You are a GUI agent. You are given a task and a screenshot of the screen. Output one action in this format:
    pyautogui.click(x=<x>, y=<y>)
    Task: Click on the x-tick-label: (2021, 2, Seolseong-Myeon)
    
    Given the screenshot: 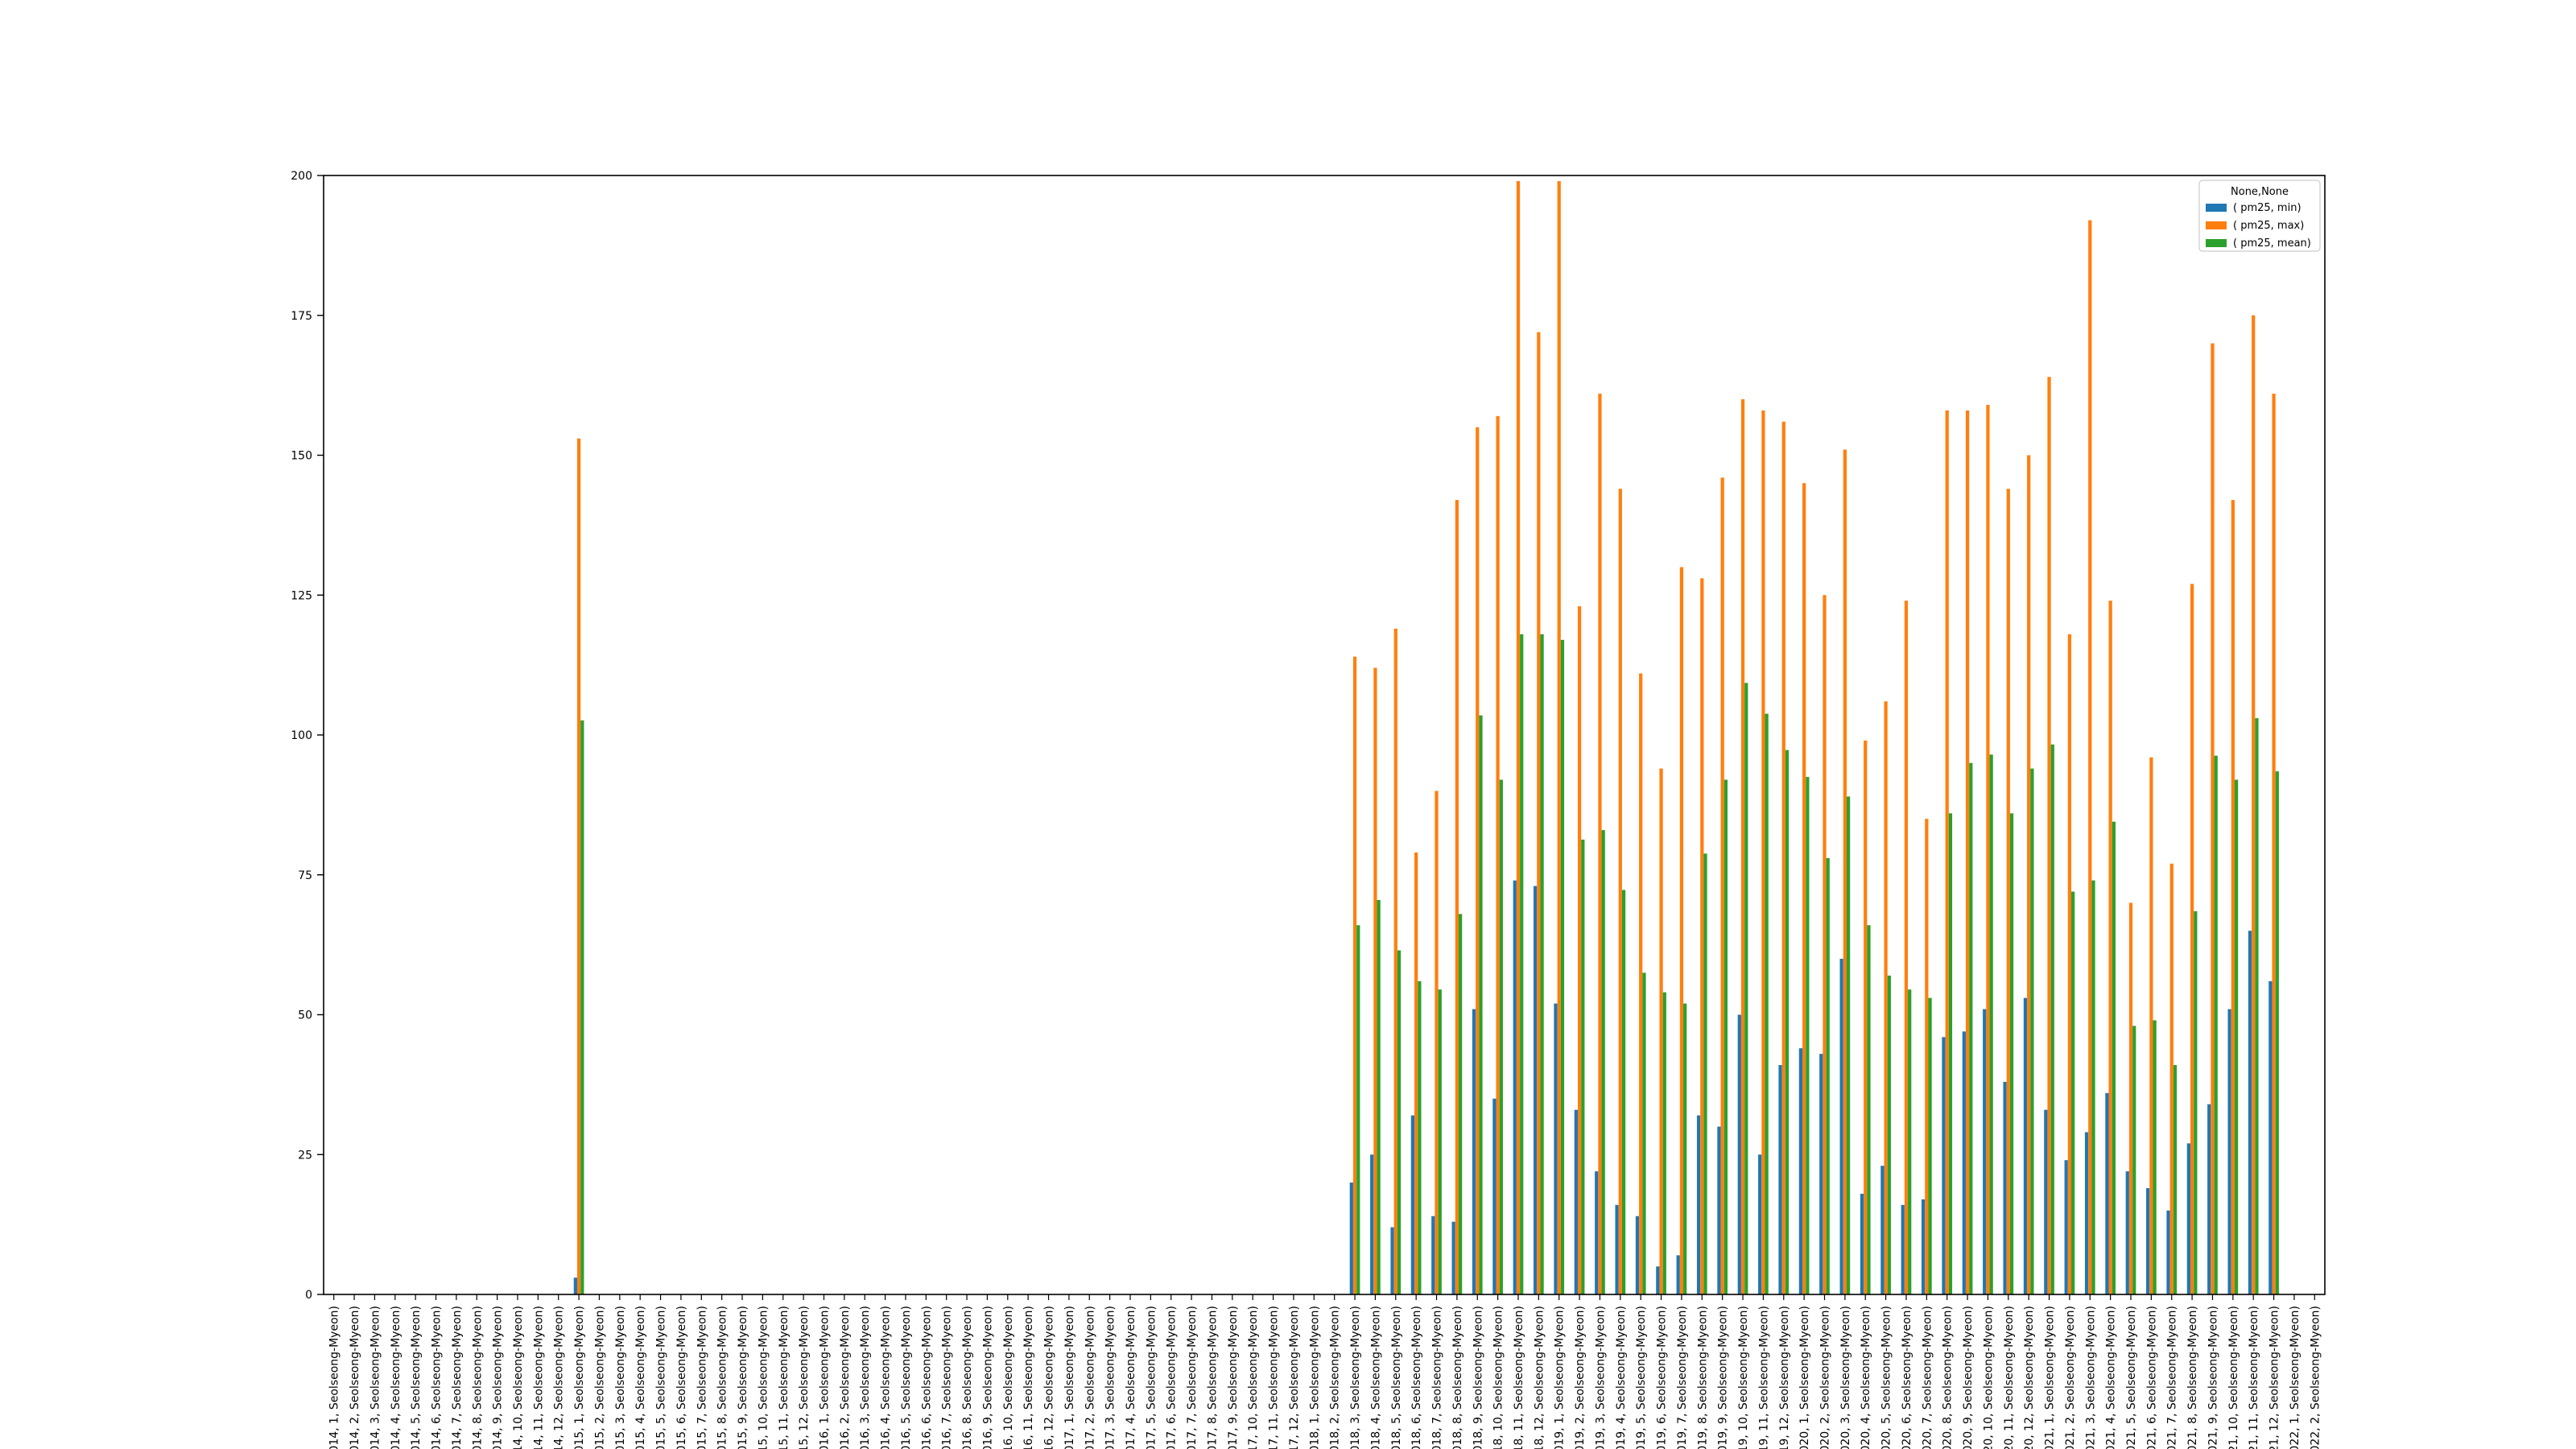 What is the action you would take?
    pyautogui.click(x=2070, y=1377)
    